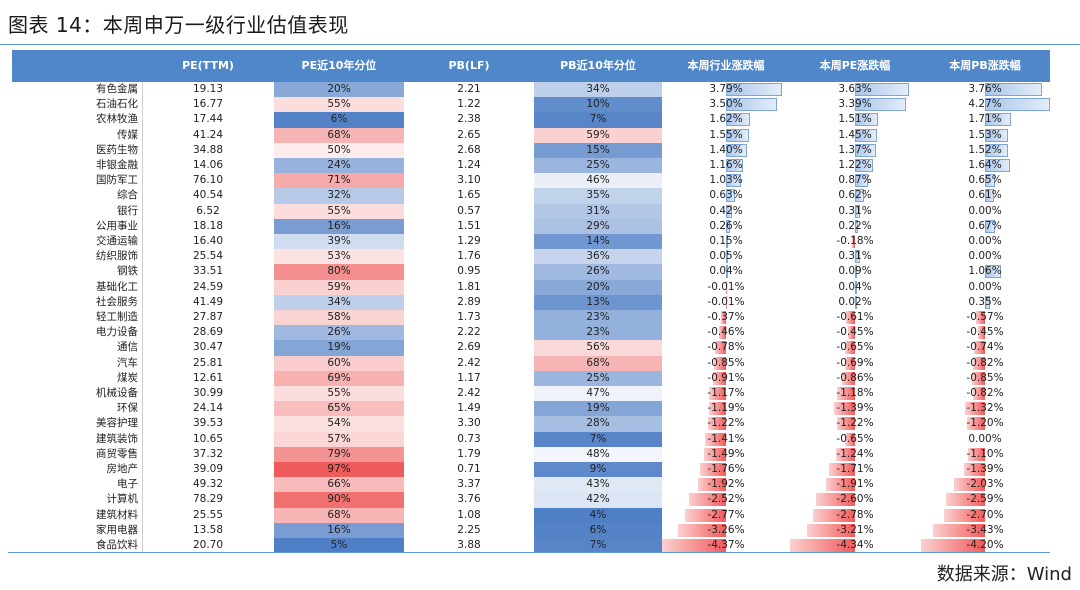 This screenshot has width=1080, height=590. I want to click on pe-value: 24.14, so click(208, 408).